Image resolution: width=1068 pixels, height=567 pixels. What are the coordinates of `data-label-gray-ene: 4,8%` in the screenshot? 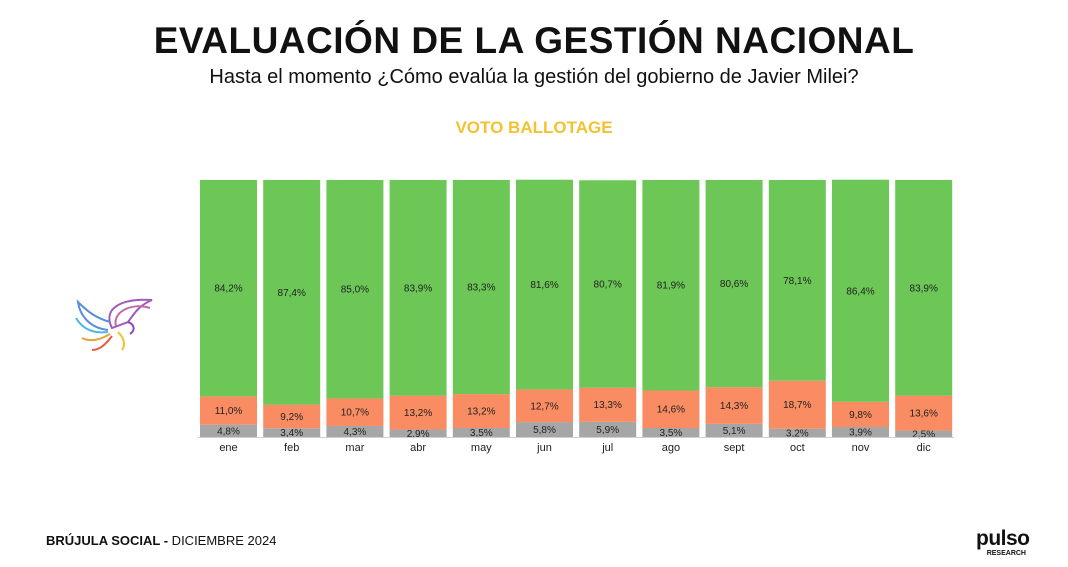 It's located at (228, 431).